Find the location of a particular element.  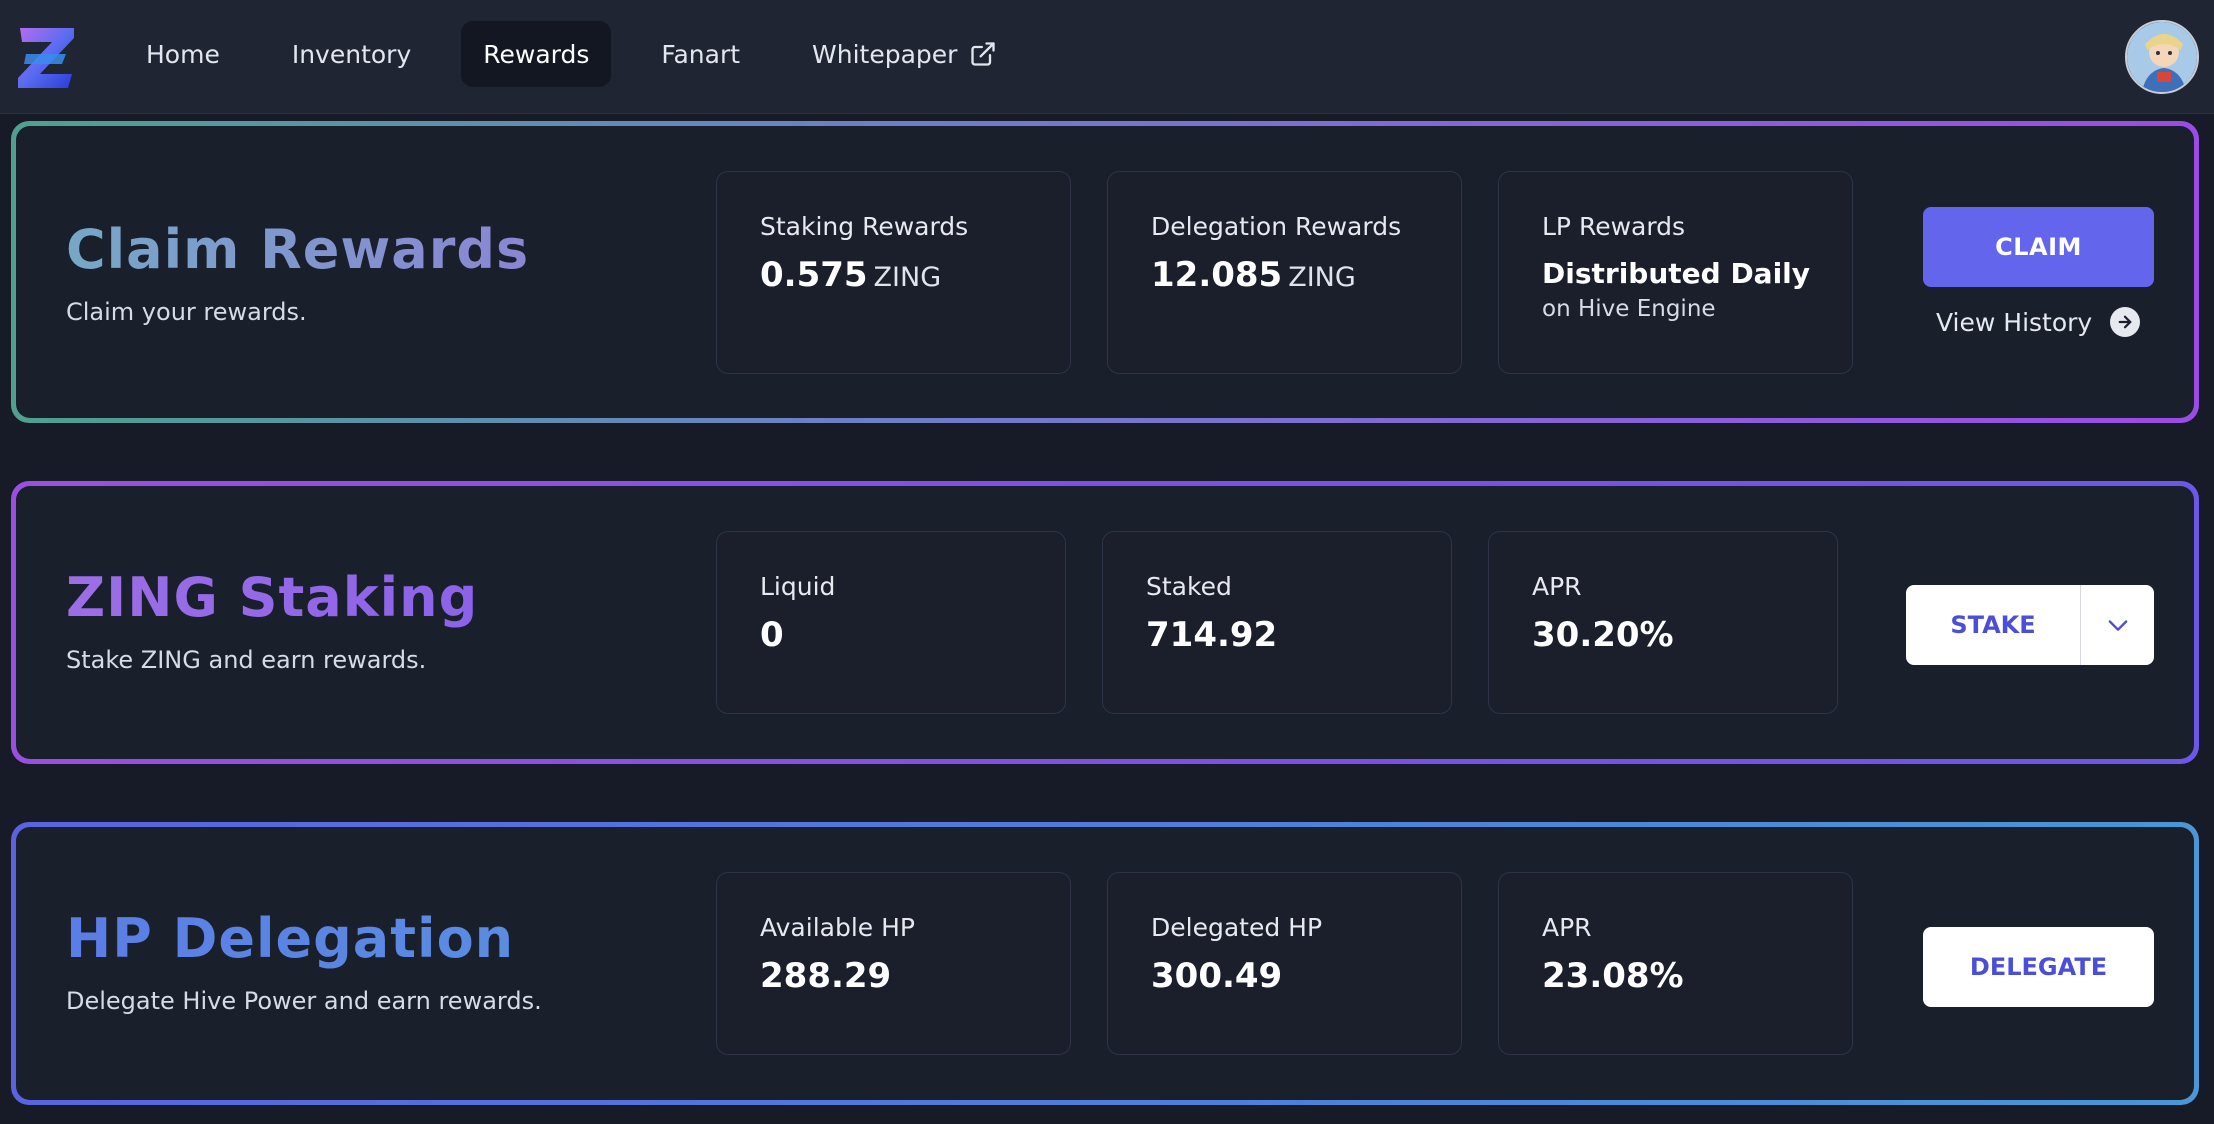

delegation-rewards-value-row: 12.085 ZING is located at coordinates (1306, 275).